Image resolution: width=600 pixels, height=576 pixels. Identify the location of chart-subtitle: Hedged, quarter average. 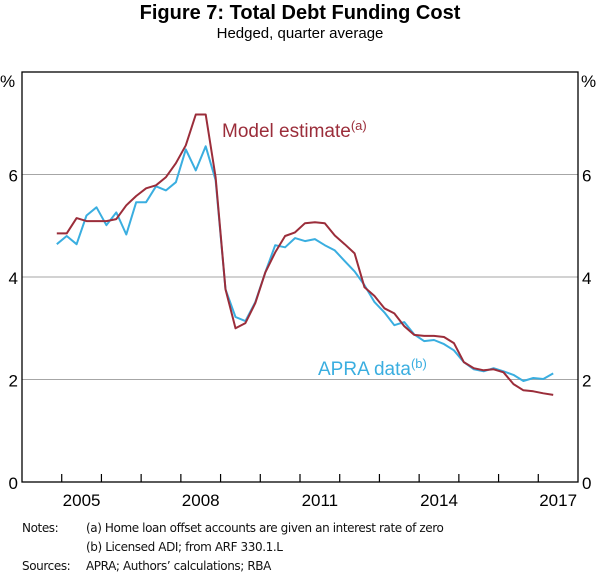
(300, 33).